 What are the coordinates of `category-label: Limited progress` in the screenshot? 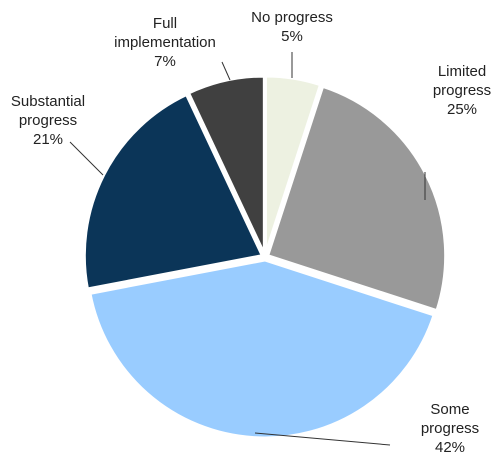 It's located at (462, 81).